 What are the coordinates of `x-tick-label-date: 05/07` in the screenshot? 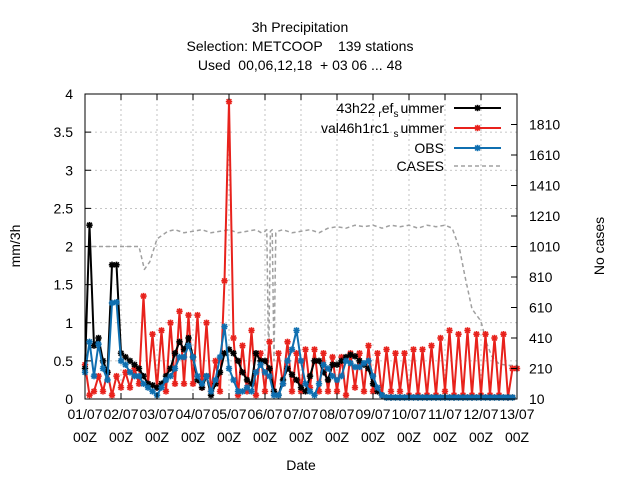 It's located at (228, 414).